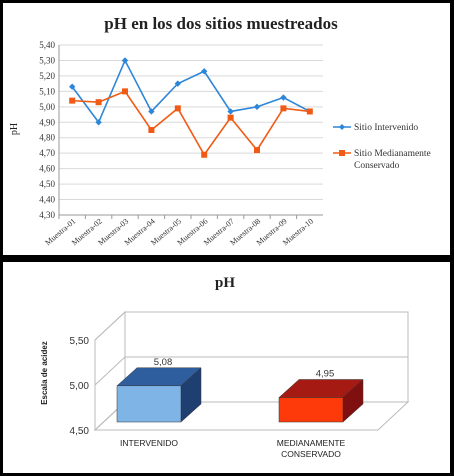 The height and width of the screenshot is (476, 454). I want to click on line-chart-y-tick-label: 4,80, so click(47, 138).